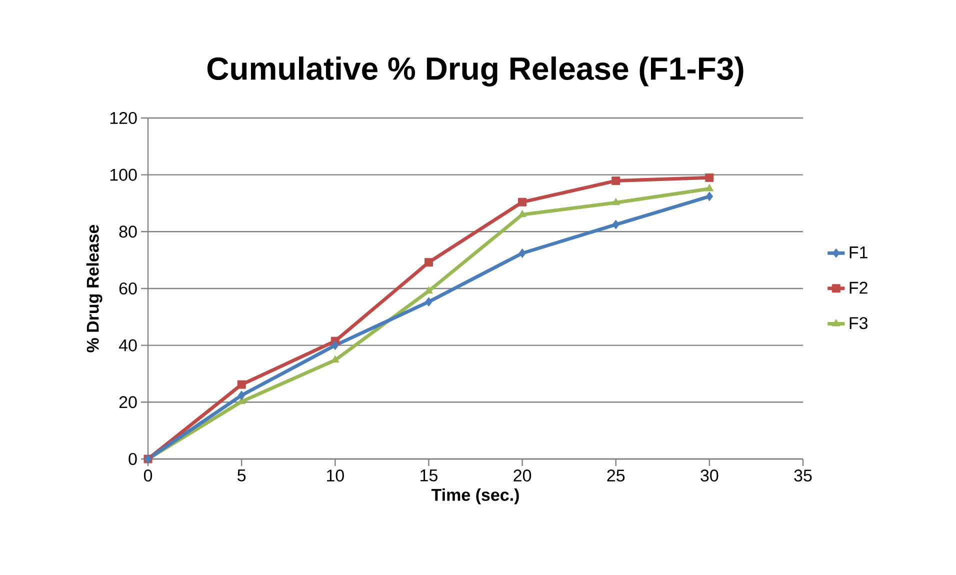 Image resolution: width=956 pixels, height=575 pixels. What do you see at coordinates (429, 476) in the screenshot?
I see `x-tick-label: 15` at bounding box center [429, 476].